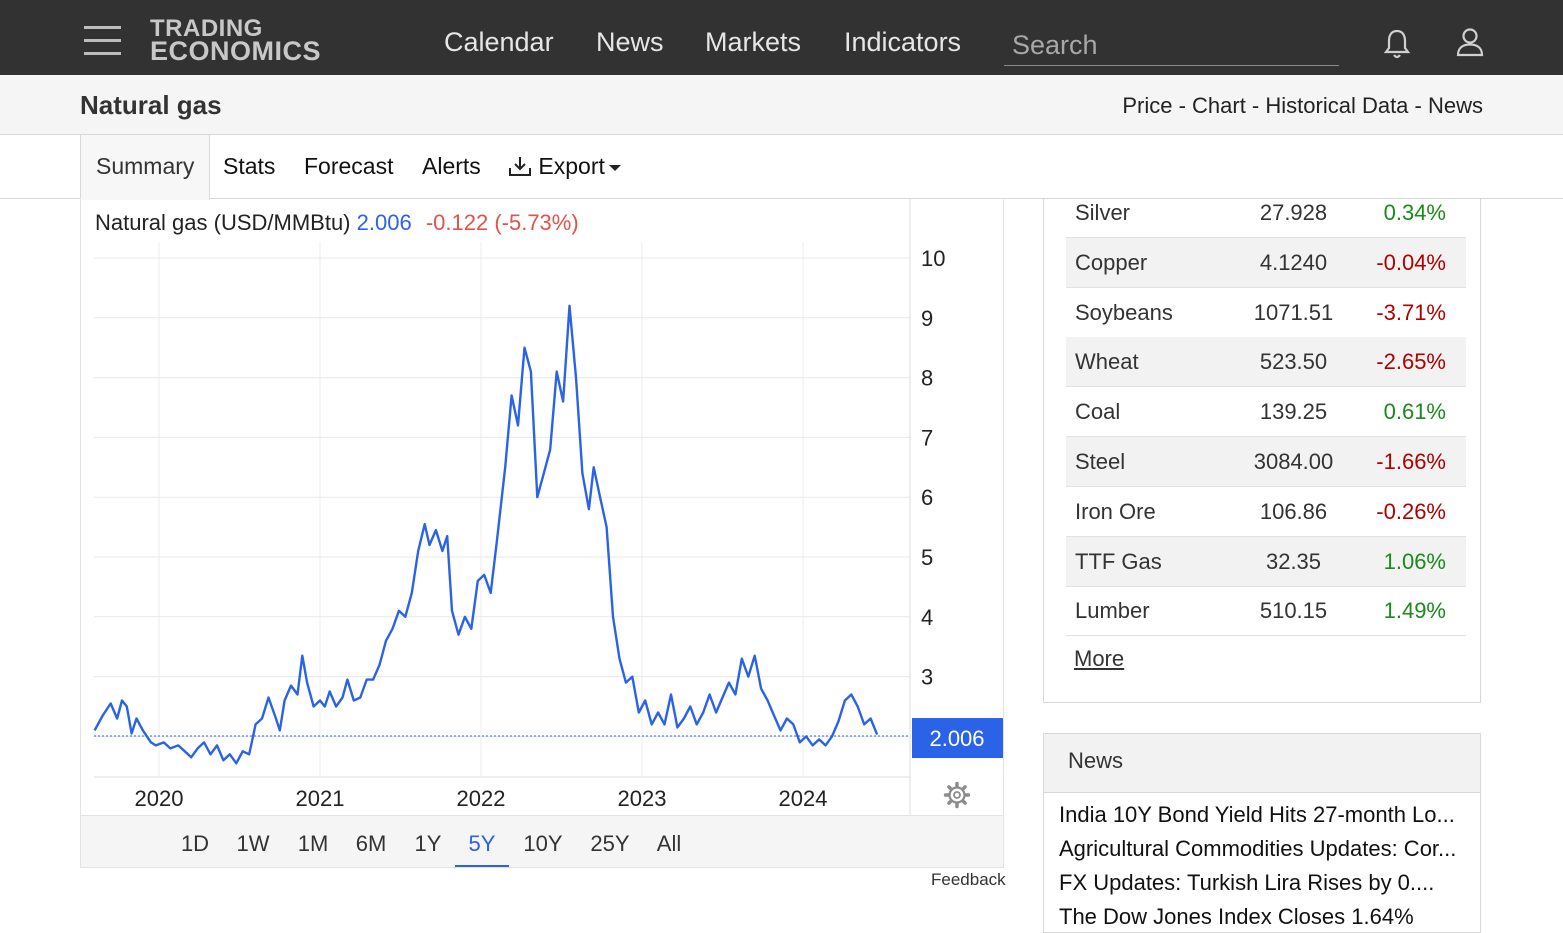 The width and height of the screenshot is (1563, 933). What do you see at coordinates (1414, 212) in the screenshot?
I see `commodity-change: 0.34%` at bounding box center [1414, 212].